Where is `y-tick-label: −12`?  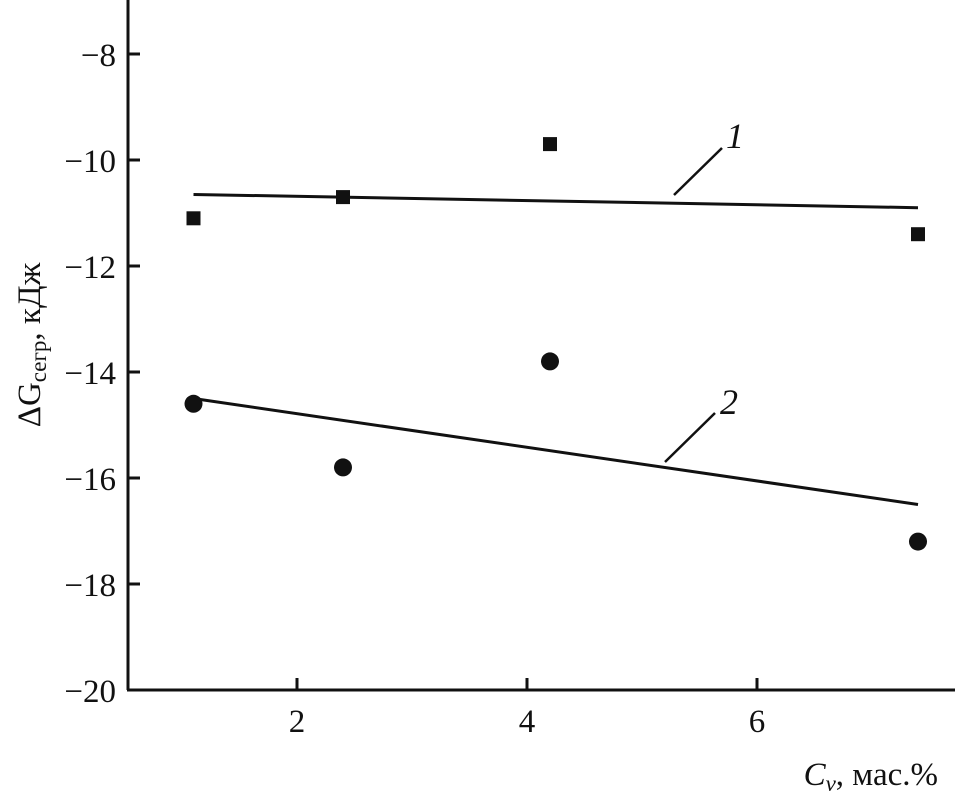
y-tick-label: −12 is located at coordinates (90, 268).